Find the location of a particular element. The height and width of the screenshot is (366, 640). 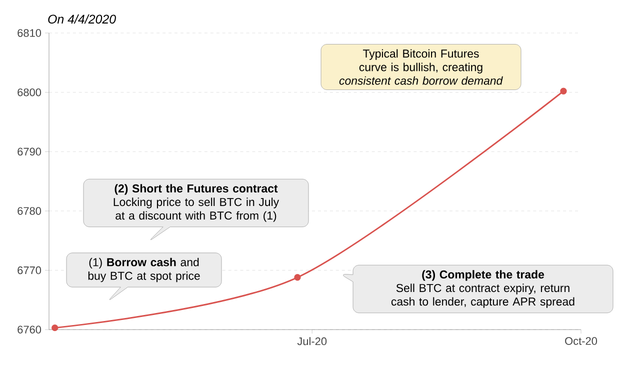

y-tick-label: 6800 is located at coordinates (30, 92).